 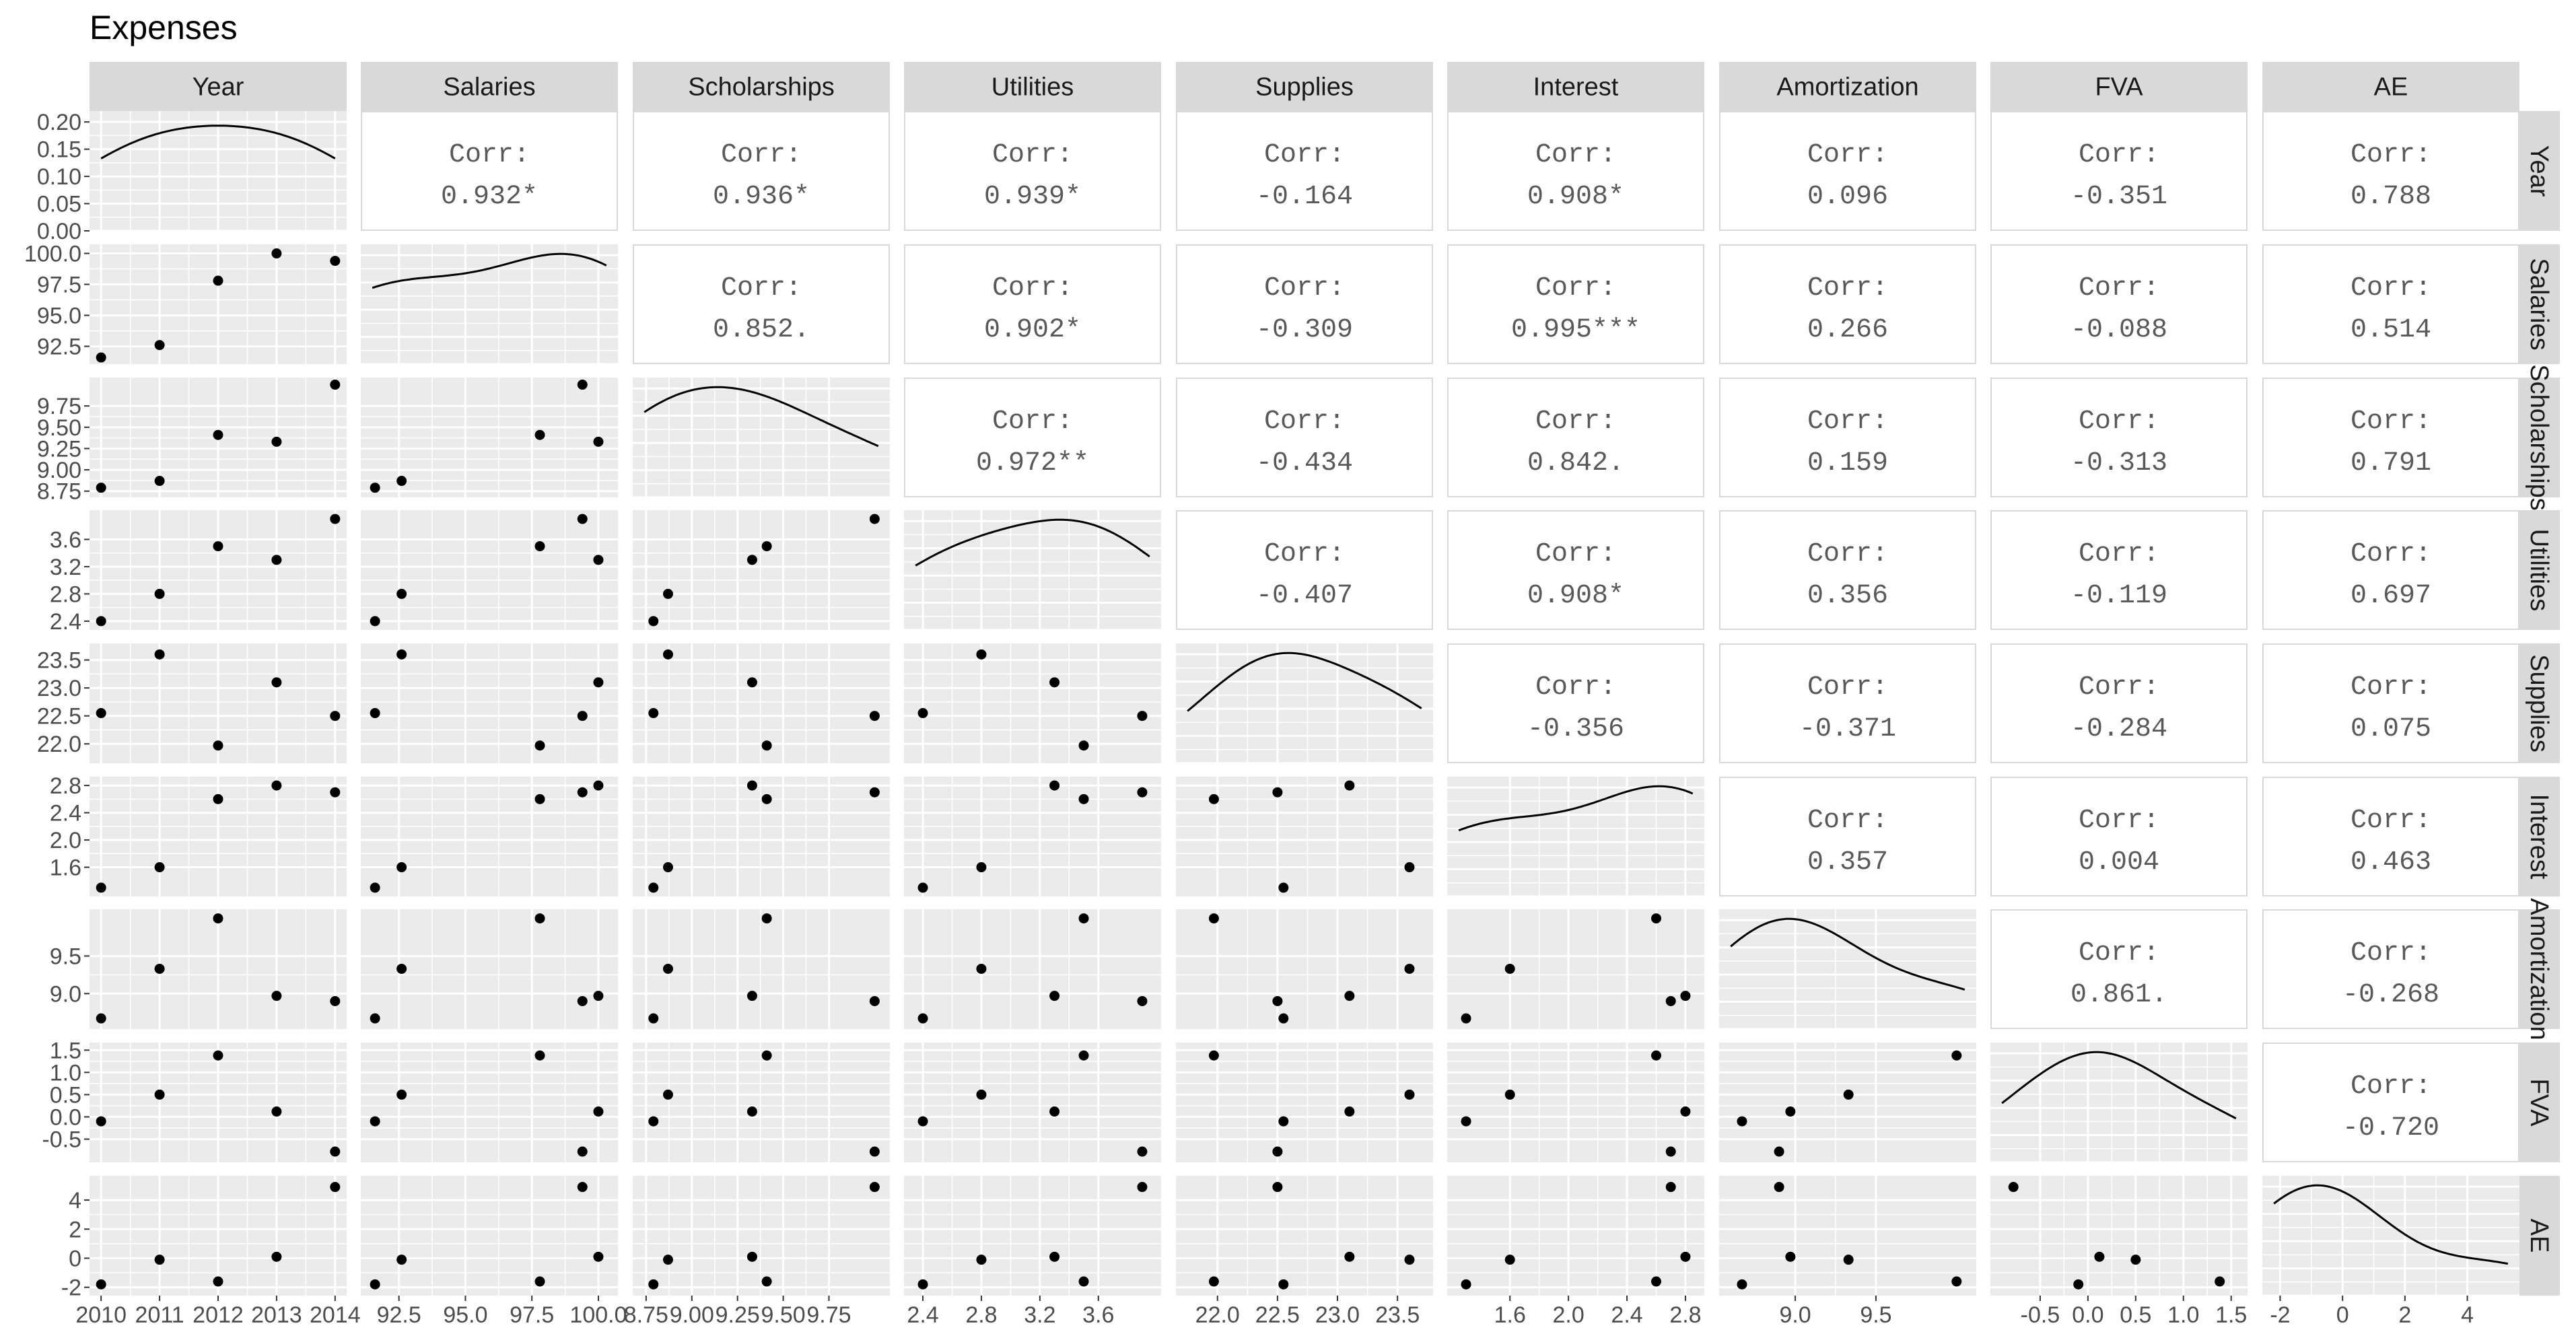 I want to click on corr-value-utilities-supplies: -0.407, so click(x=1304, y=596).